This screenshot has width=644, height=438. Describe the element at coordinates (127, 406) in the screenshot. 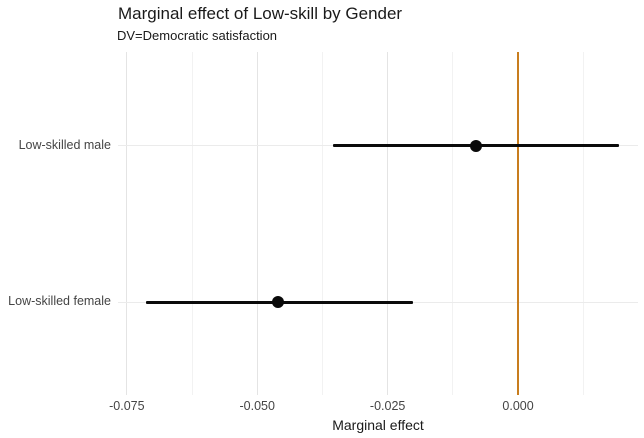

I see `x-tick-label: -0.075` at that location.